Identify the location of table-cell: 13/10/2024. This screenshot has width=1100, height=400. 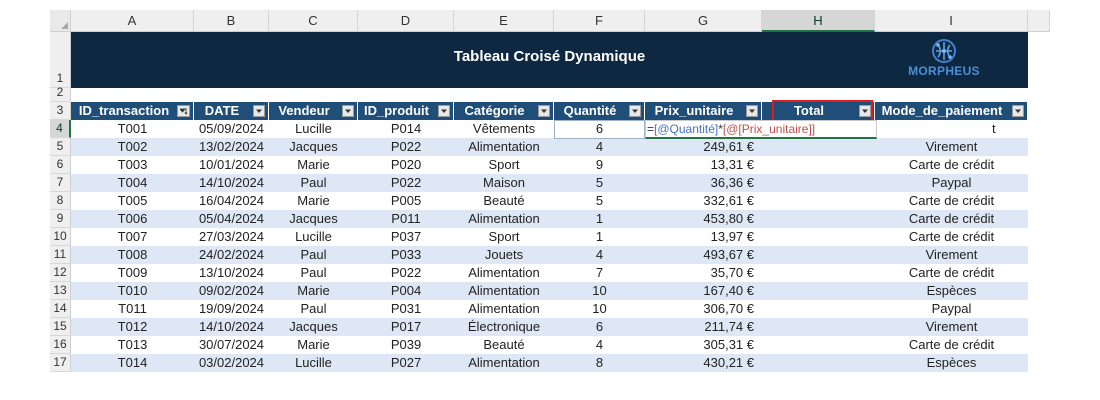
(231, 272).